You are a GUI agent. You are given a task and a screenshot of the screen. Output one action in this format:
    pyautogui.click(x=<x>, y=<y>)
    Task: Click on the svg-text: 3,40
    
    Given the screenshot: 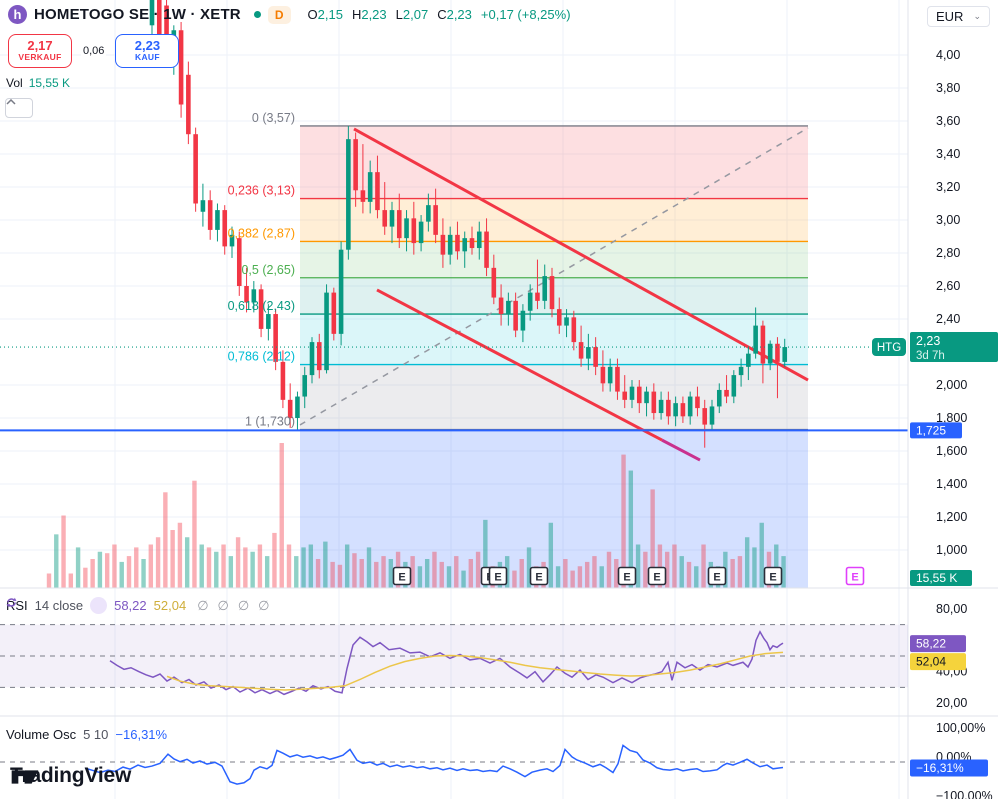 What is the action you would take?
    pyautogui.click(x=948, y=154)
    